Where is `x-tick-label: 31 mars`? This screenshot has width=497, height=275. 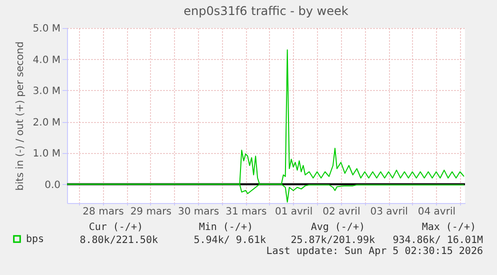
x-tick-label: 31 mars is located at coordinates (246, 212).